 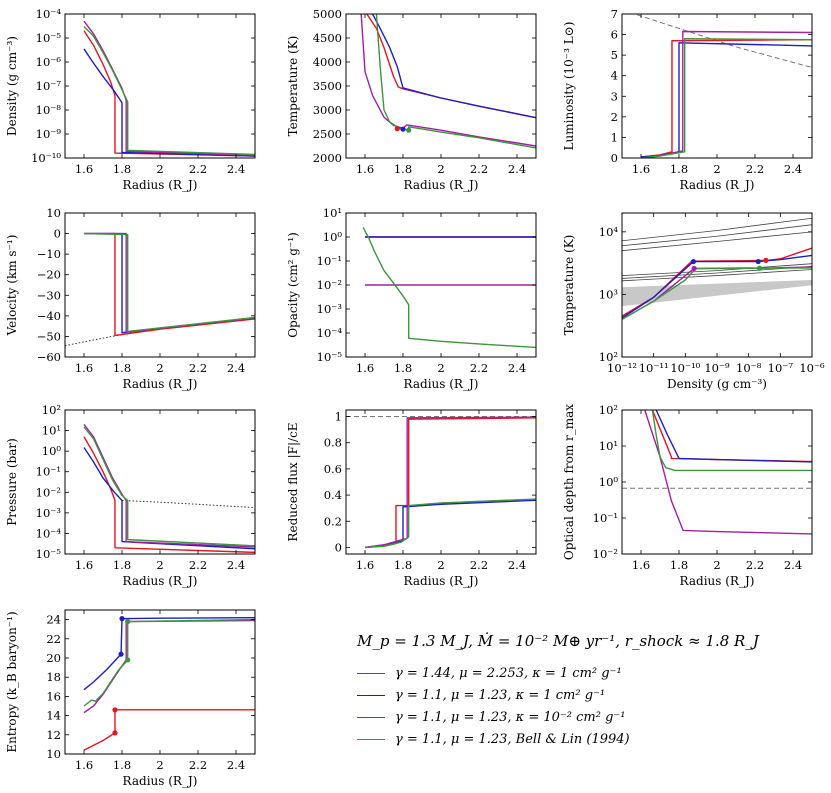 What do you see at coordinates (49, 295) in the screenshot?
I see `y-tick-label: −30` at bounding box center [49, 295].